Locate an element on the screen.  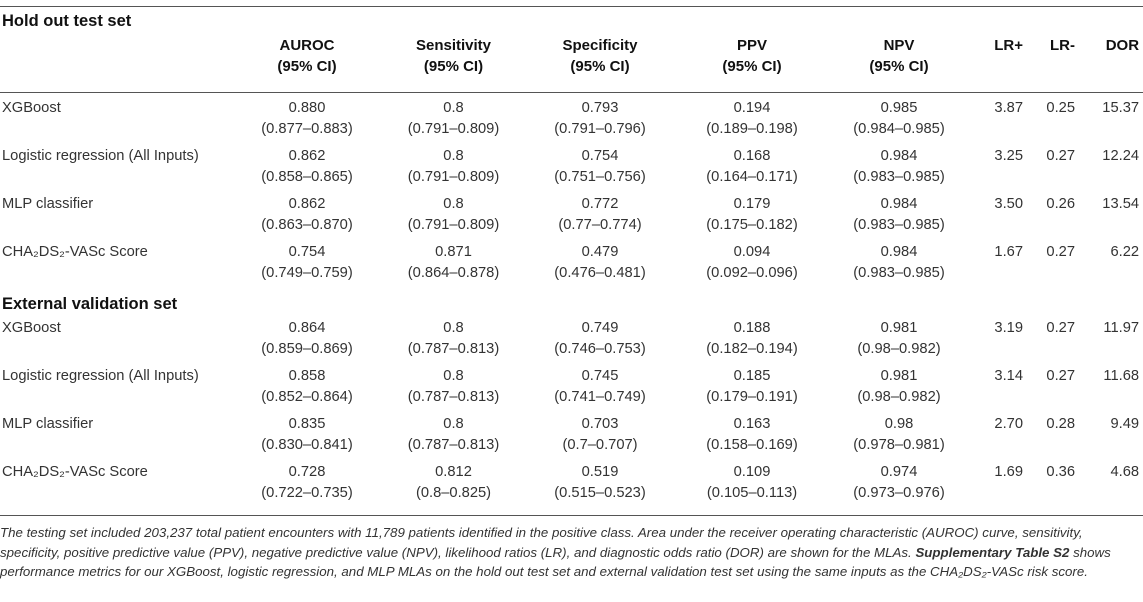
npv-ci: (0.98–0.982) is located at coordinates (899, 349).